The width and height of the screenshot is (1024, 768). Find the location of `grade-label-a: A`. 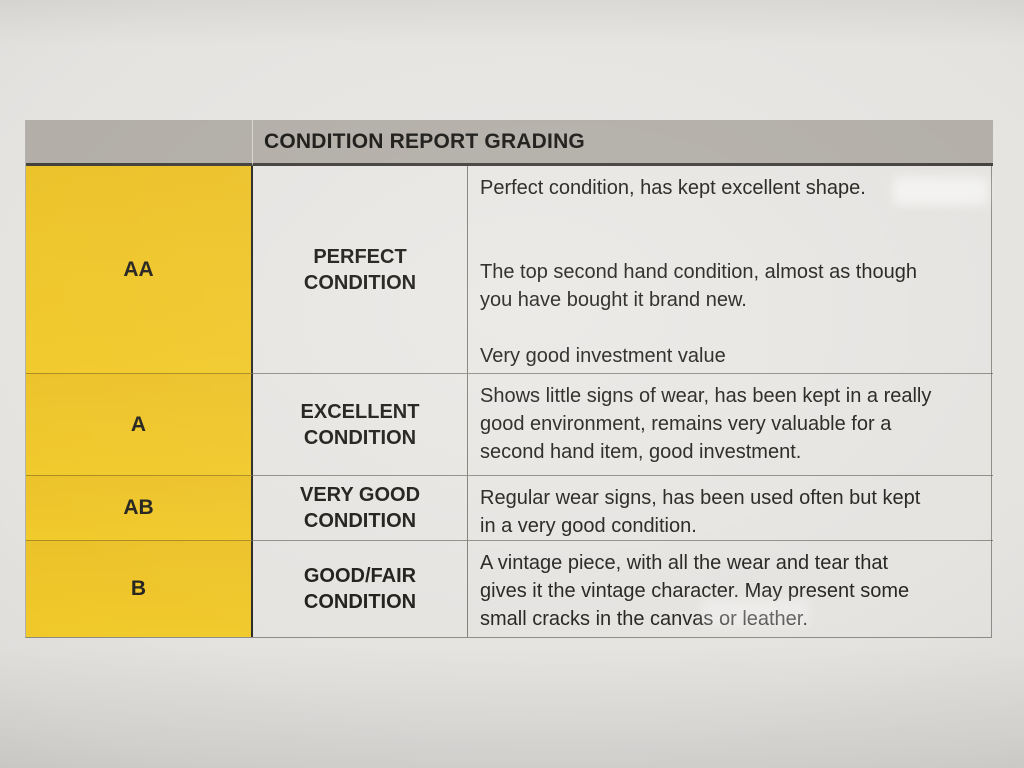

grade-label-a: A is located at coordinates (138, 424).